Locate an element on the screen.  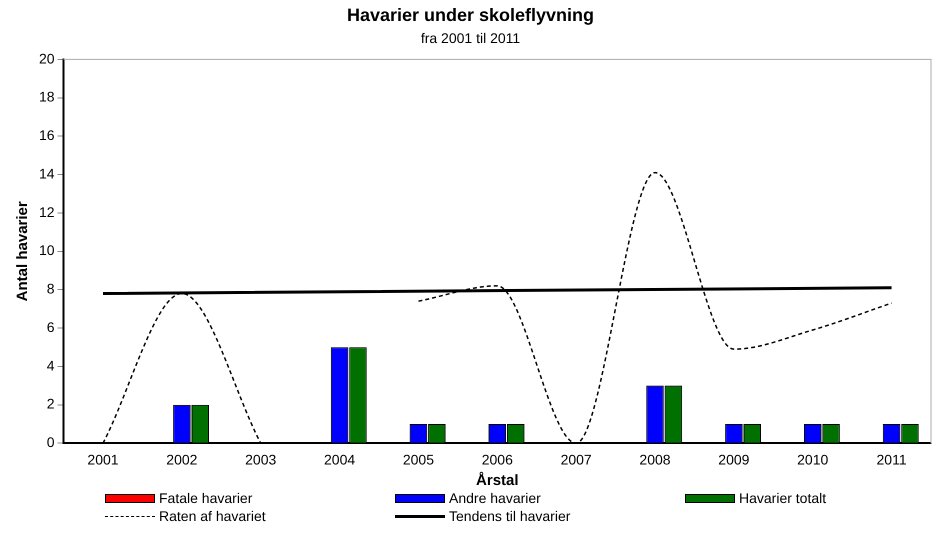
y-tick-label: 18 is located at coordinates (46, 96).